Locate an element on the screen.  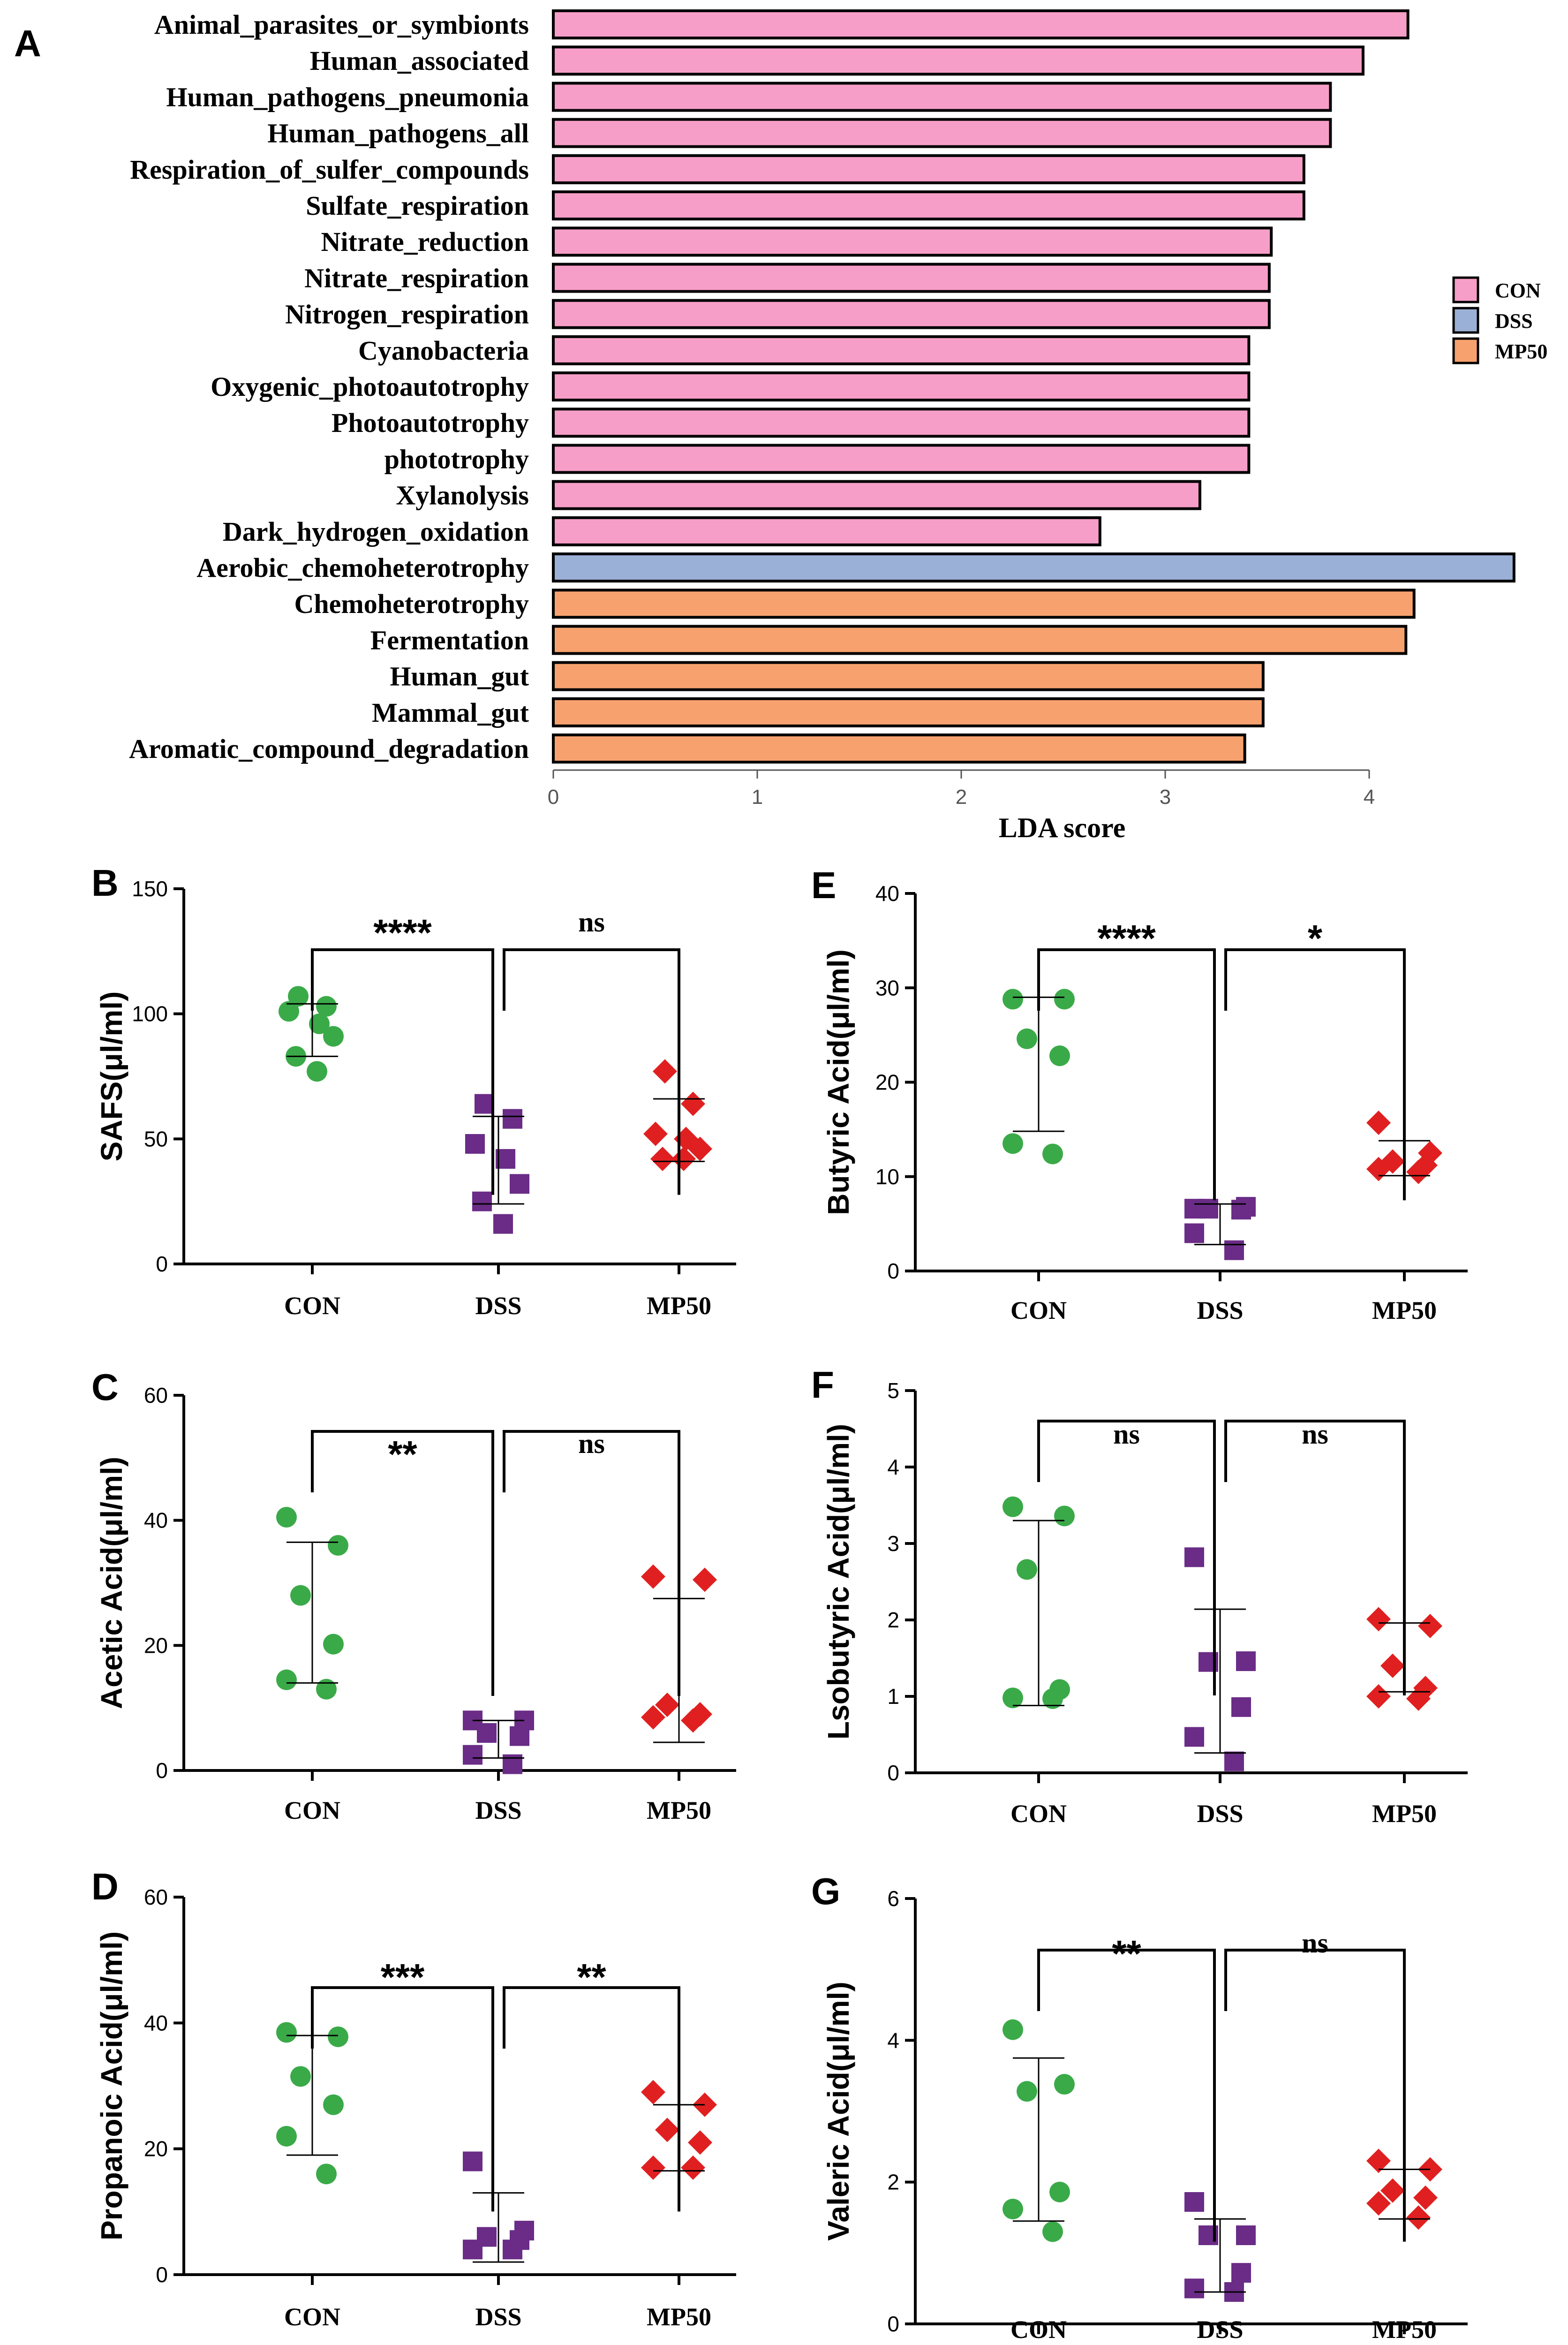
lda-category-label: Dark_hydrogen_oxidation is located at coordinates (376, 531).